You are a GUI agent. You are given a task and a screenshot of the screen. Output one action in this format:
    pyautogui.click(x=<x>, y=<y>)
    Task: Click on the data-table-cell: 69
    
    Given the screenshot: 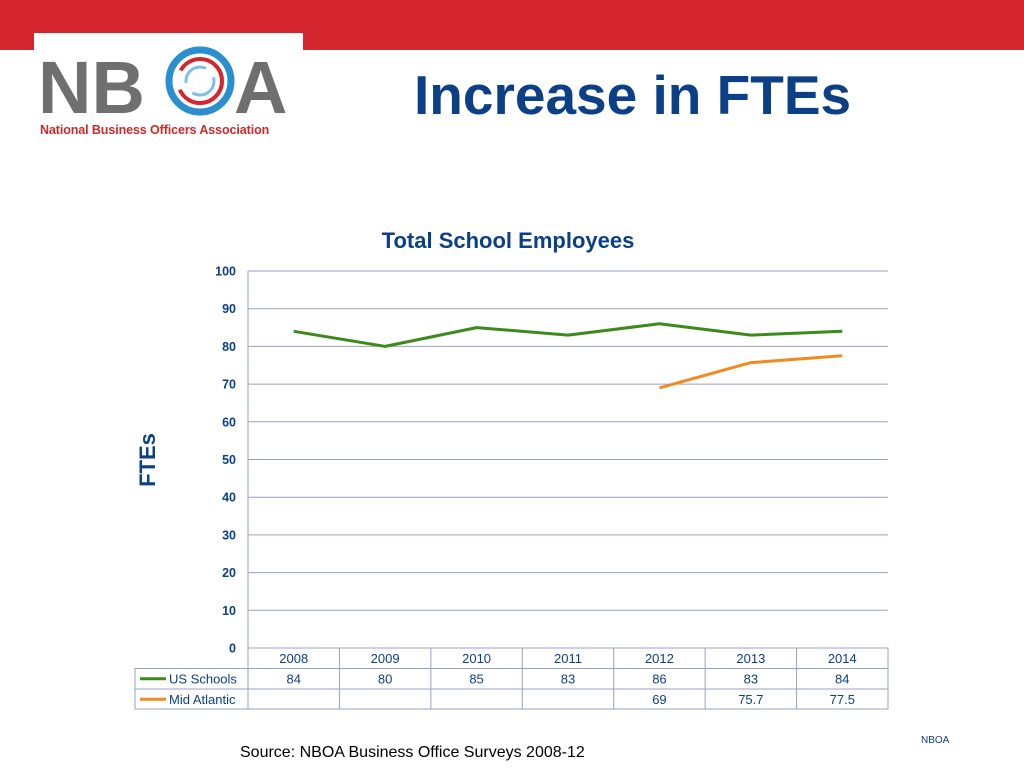 What is the action you would take?
    pyautogui.click(x=659, y=699)
    